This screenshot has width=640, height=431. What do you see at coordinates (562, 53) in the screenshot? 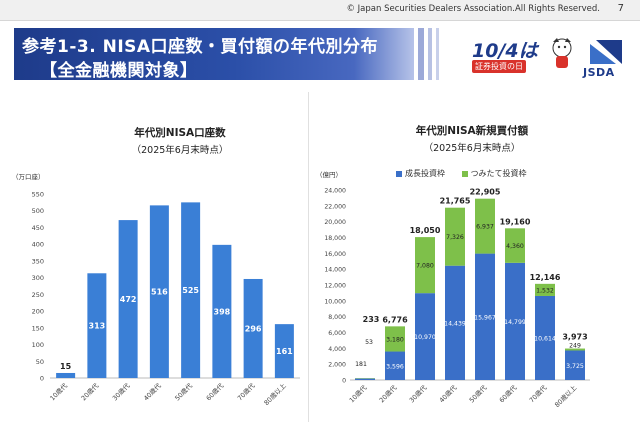
I see `mascot-icon` at bounding box center [562, 53].